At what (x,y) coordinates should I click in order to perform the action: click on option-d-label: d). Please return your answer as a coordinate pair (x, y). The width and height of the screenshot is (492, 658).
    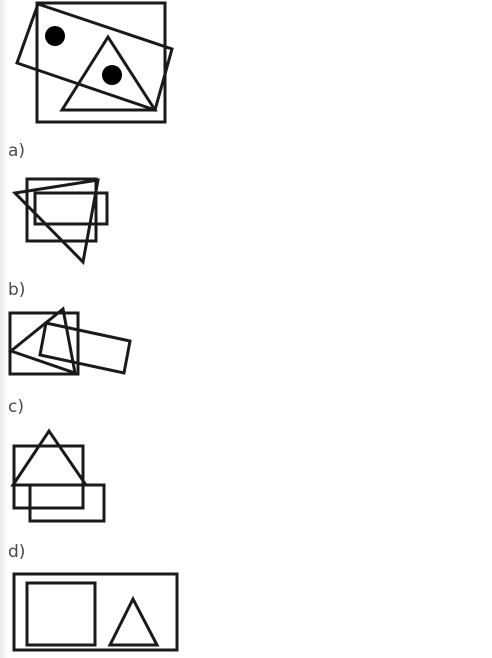
    Looking at the image, I should click on (17, 552).